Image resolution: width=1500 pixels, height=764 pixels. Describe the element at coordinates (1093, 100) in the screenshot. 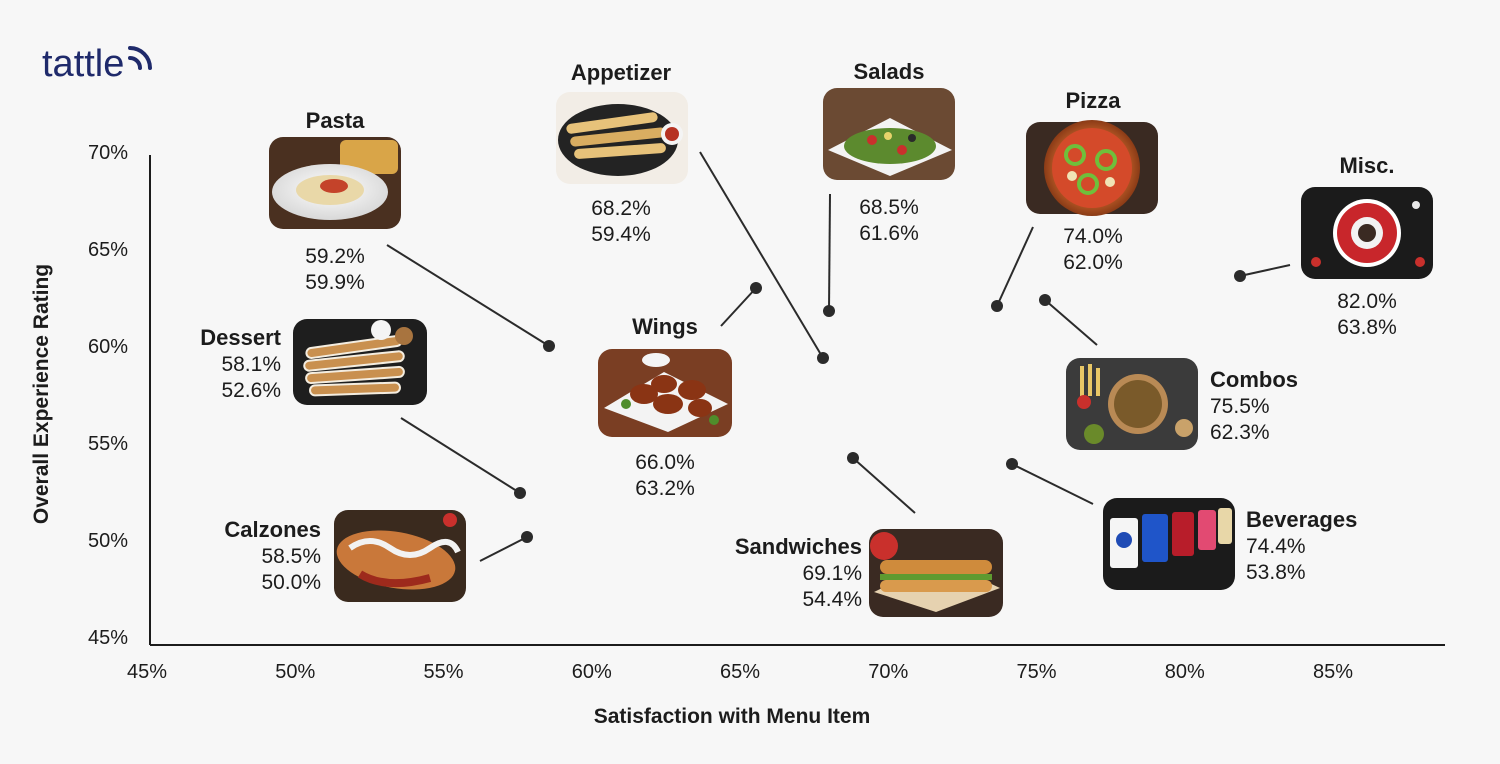

I see `point-name-label: Pizza` at that location.